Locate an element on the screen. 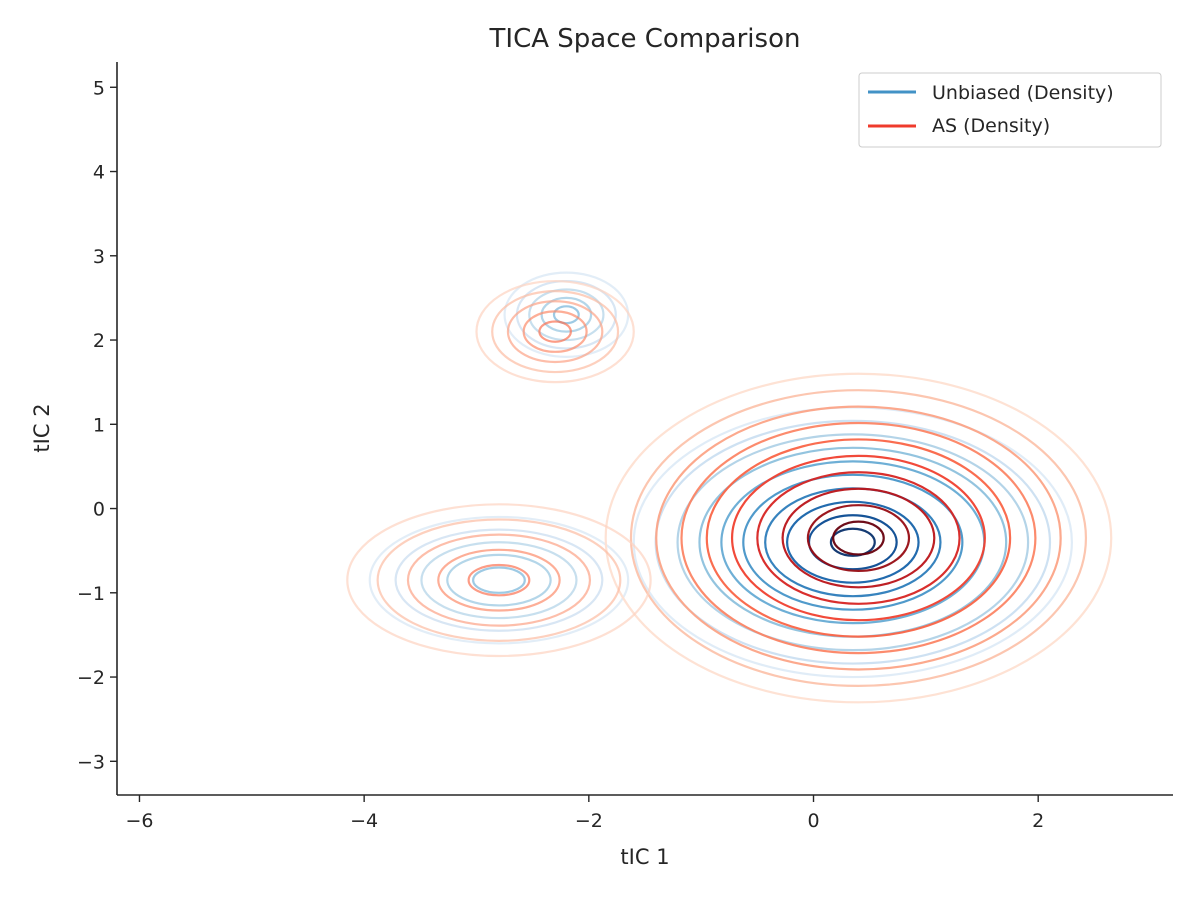  x-ticks: −6 −4 −2 0 2 is located at coordinates (584, 813).